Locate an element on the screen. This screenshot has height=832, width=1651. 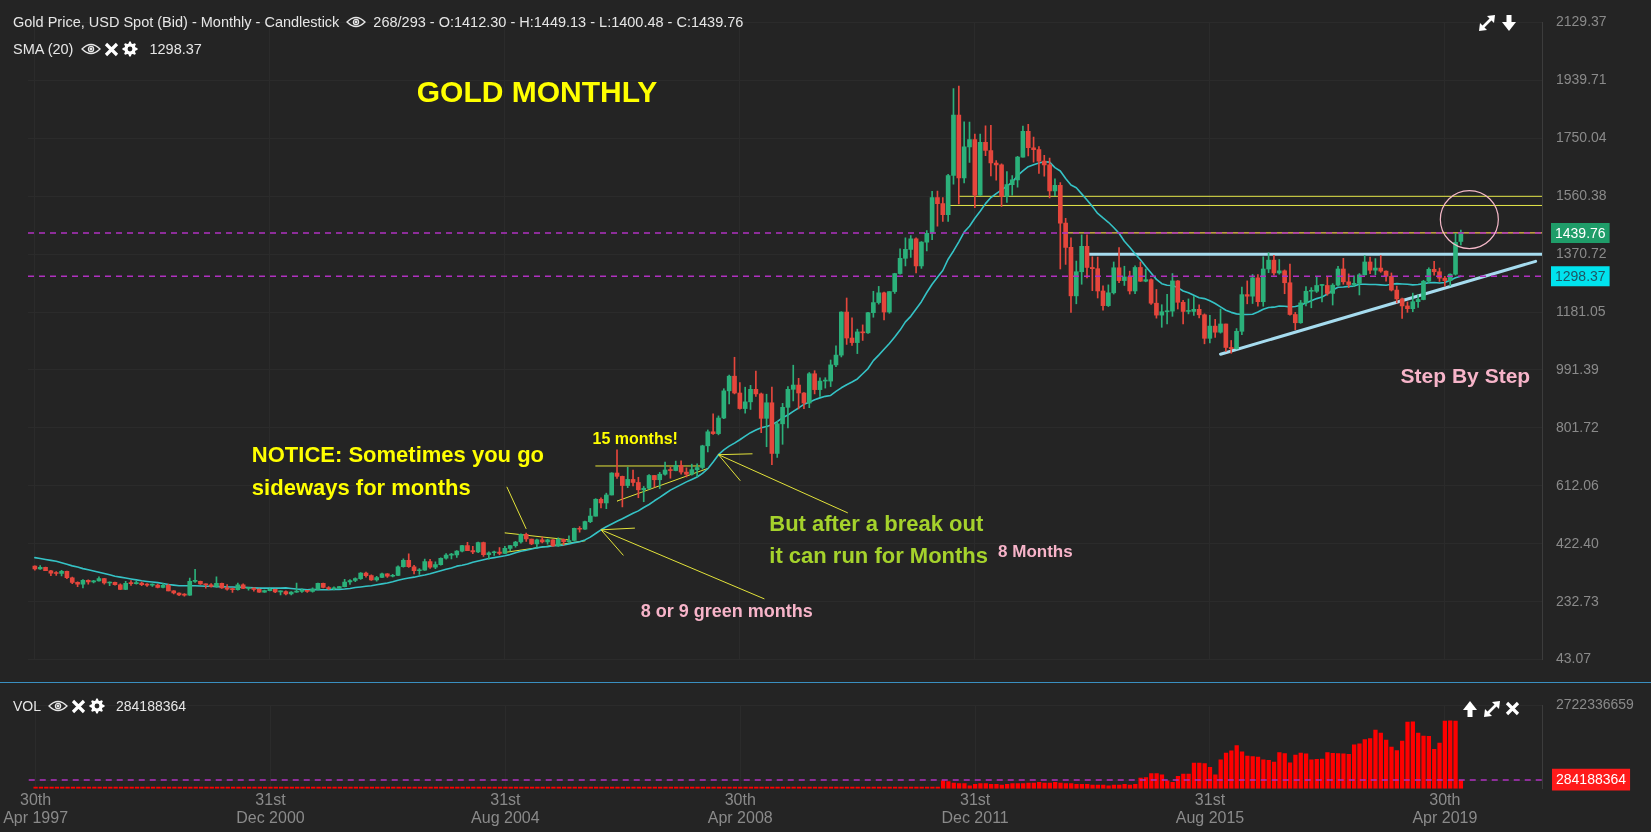
y-tick-label: 1181.05 is located at coordinates (1581, 310).